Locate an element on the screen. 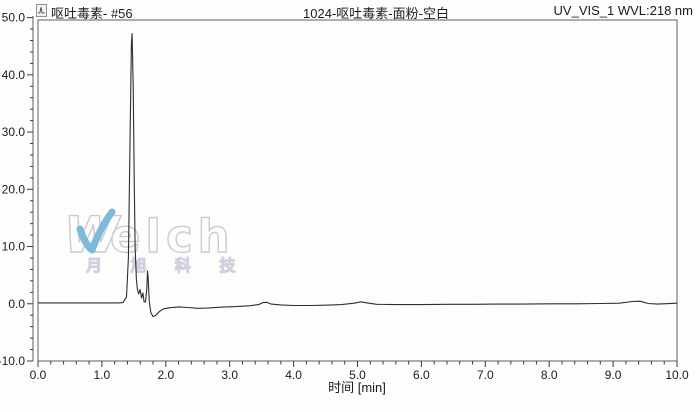 The image size is (700, 412). y-tick-label: 20.0 is located at coordinates (14, 189).